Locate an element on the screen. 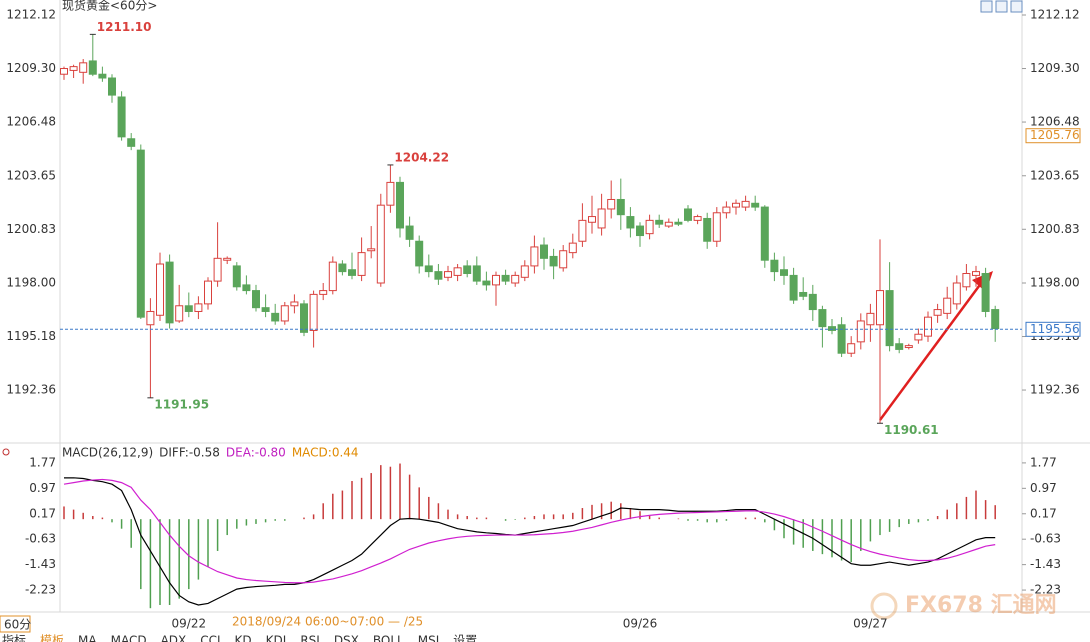 The image size is (1090, 642). tab: 指标 is located at coordinates (14, 637).